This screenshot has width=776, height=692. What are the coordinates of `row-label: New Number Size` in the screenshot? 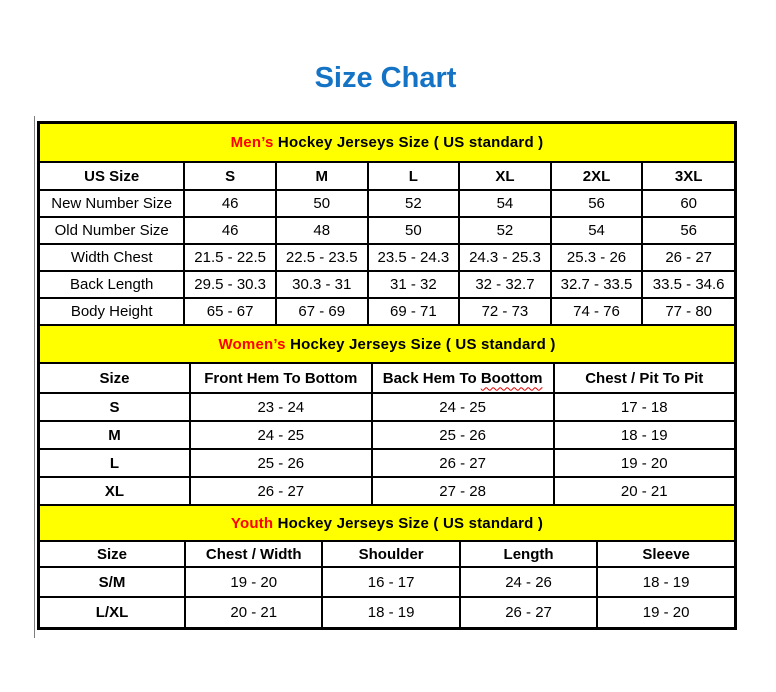 It's located at (113, 204).